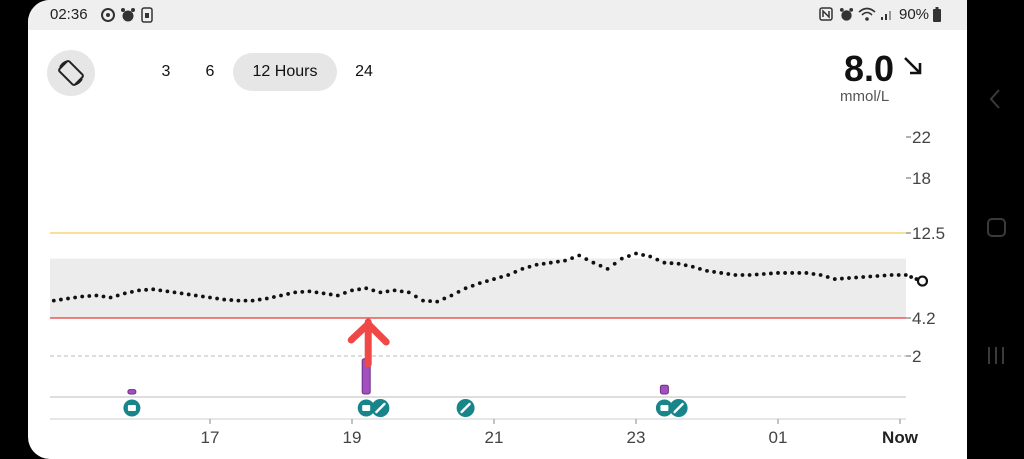  Describe the element at coordinates (900, 437) in the screenshot. I see `x-tick-label: Now` at that location.